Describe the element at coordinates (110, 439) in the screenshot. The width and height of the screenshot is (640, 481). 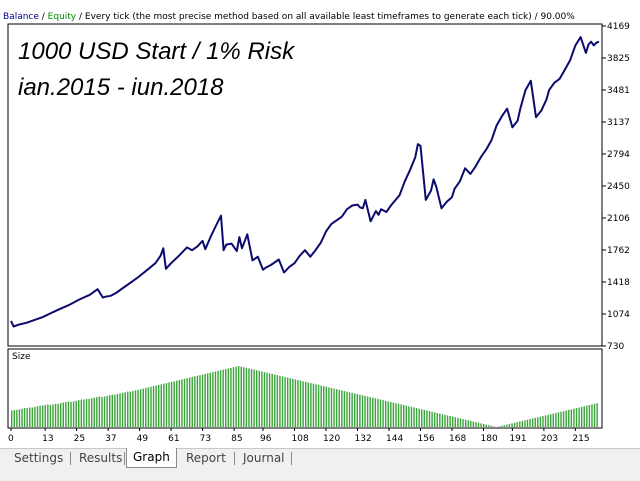
I see `x-tick-label: 37` at that location.